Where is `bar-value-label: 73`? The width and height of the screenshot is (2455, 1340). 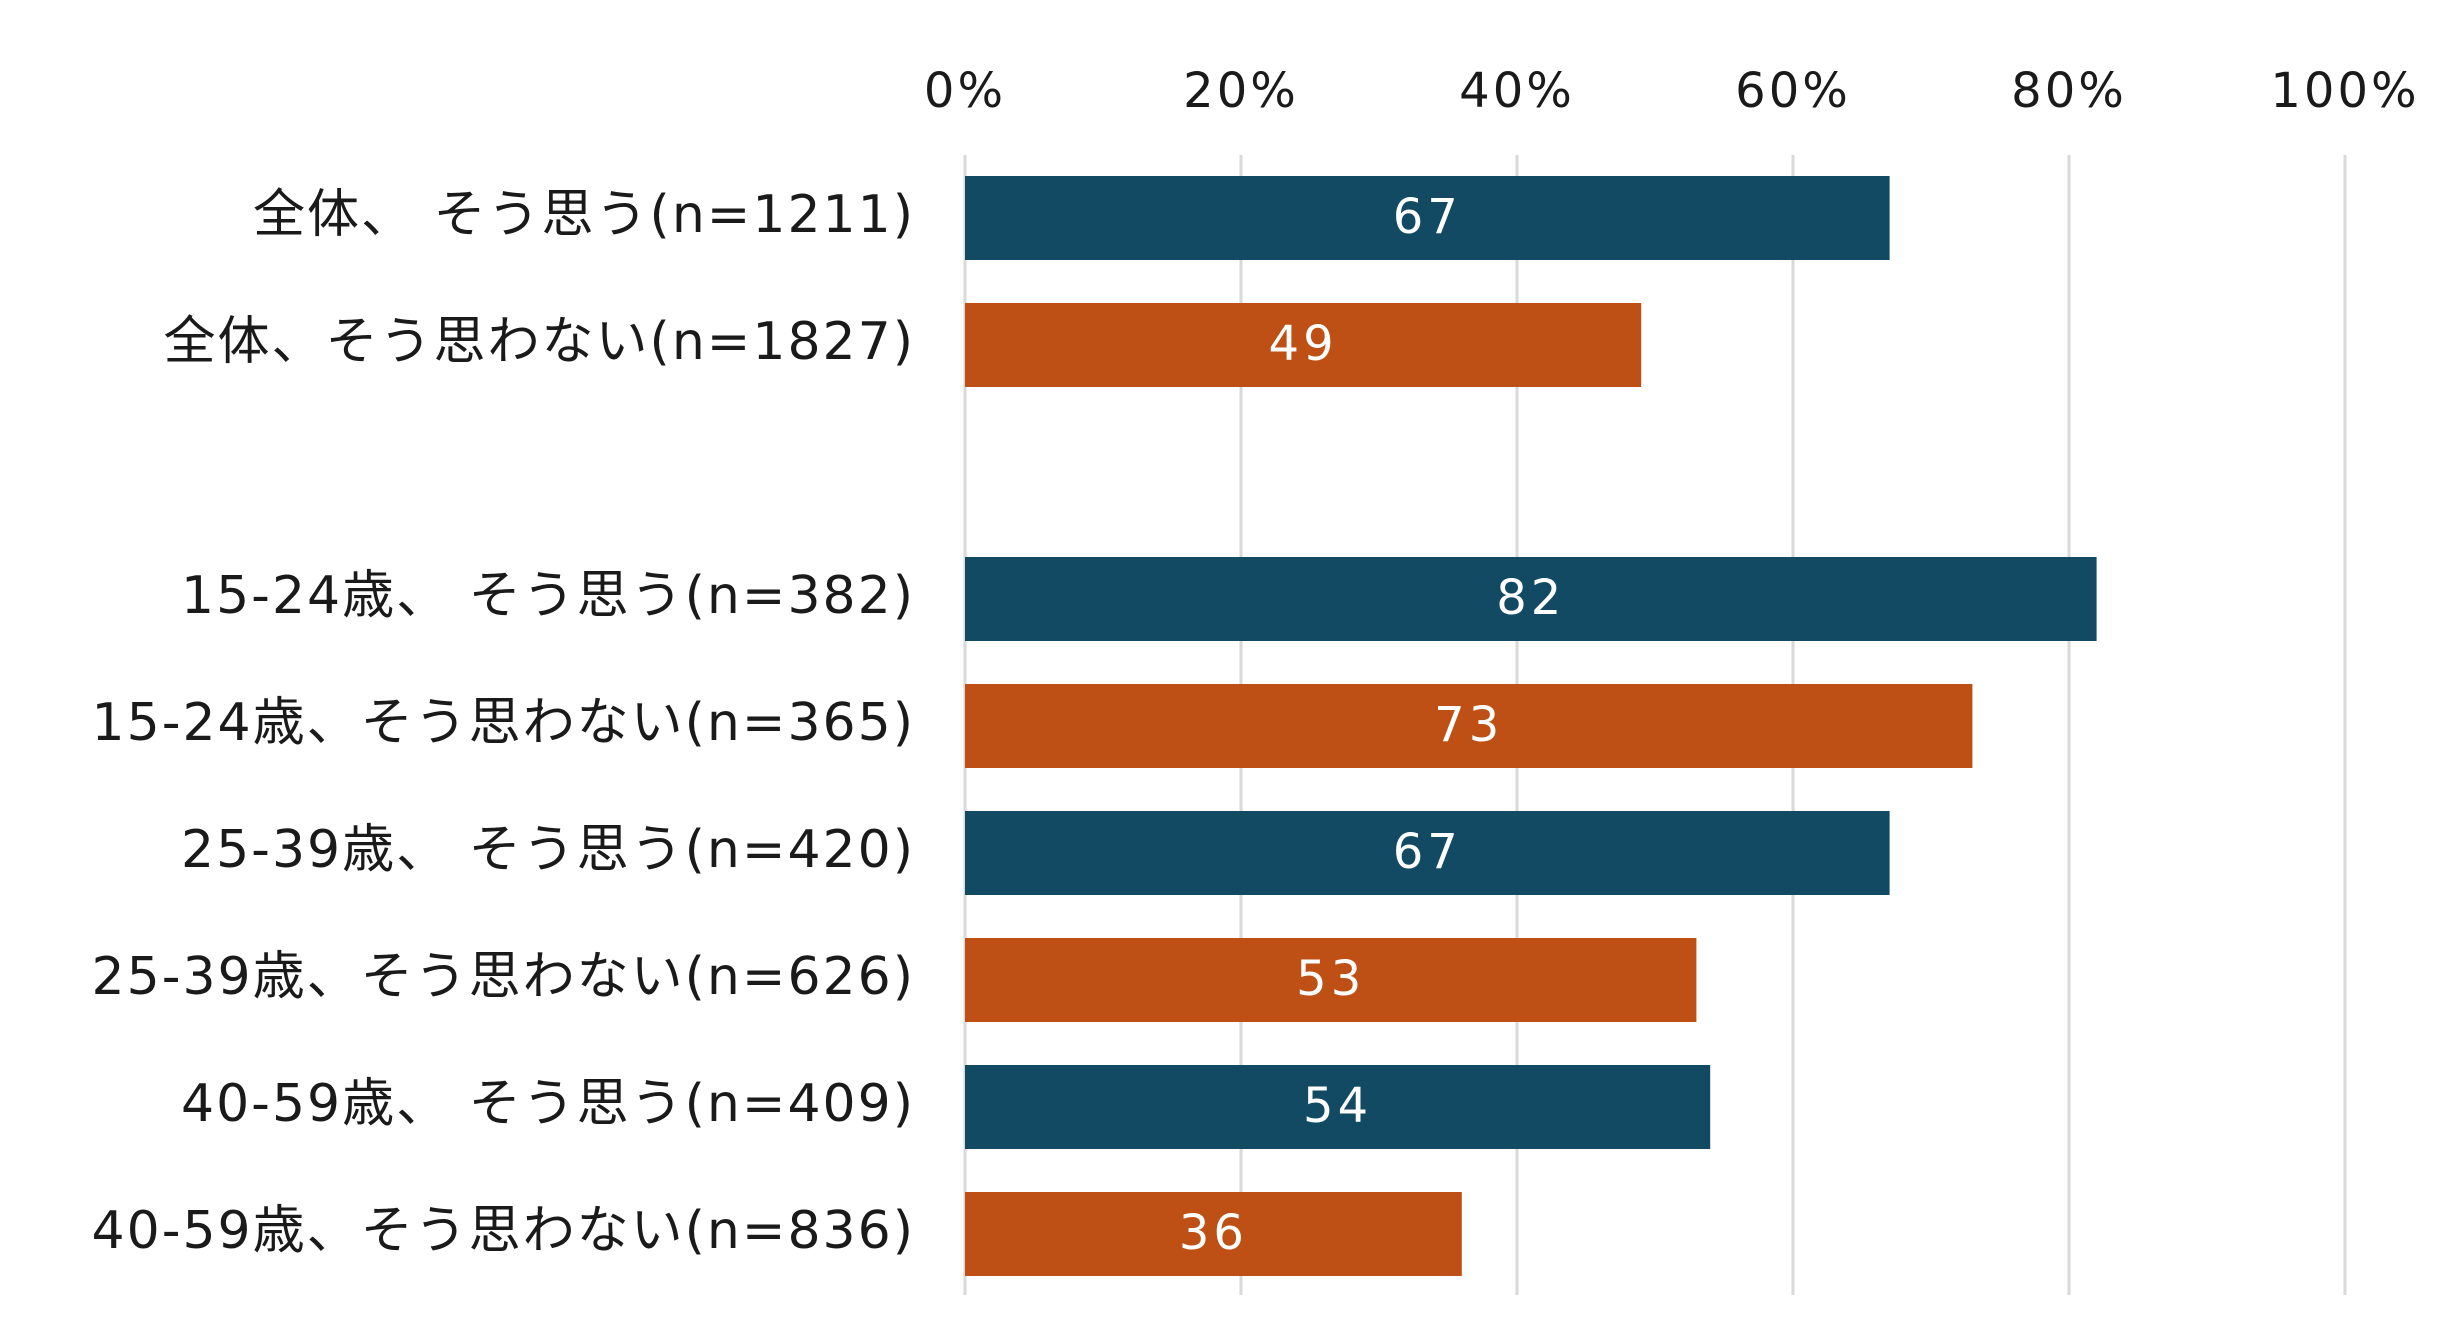 bar-value-label: 73 is located at coordinates (1468, 725).